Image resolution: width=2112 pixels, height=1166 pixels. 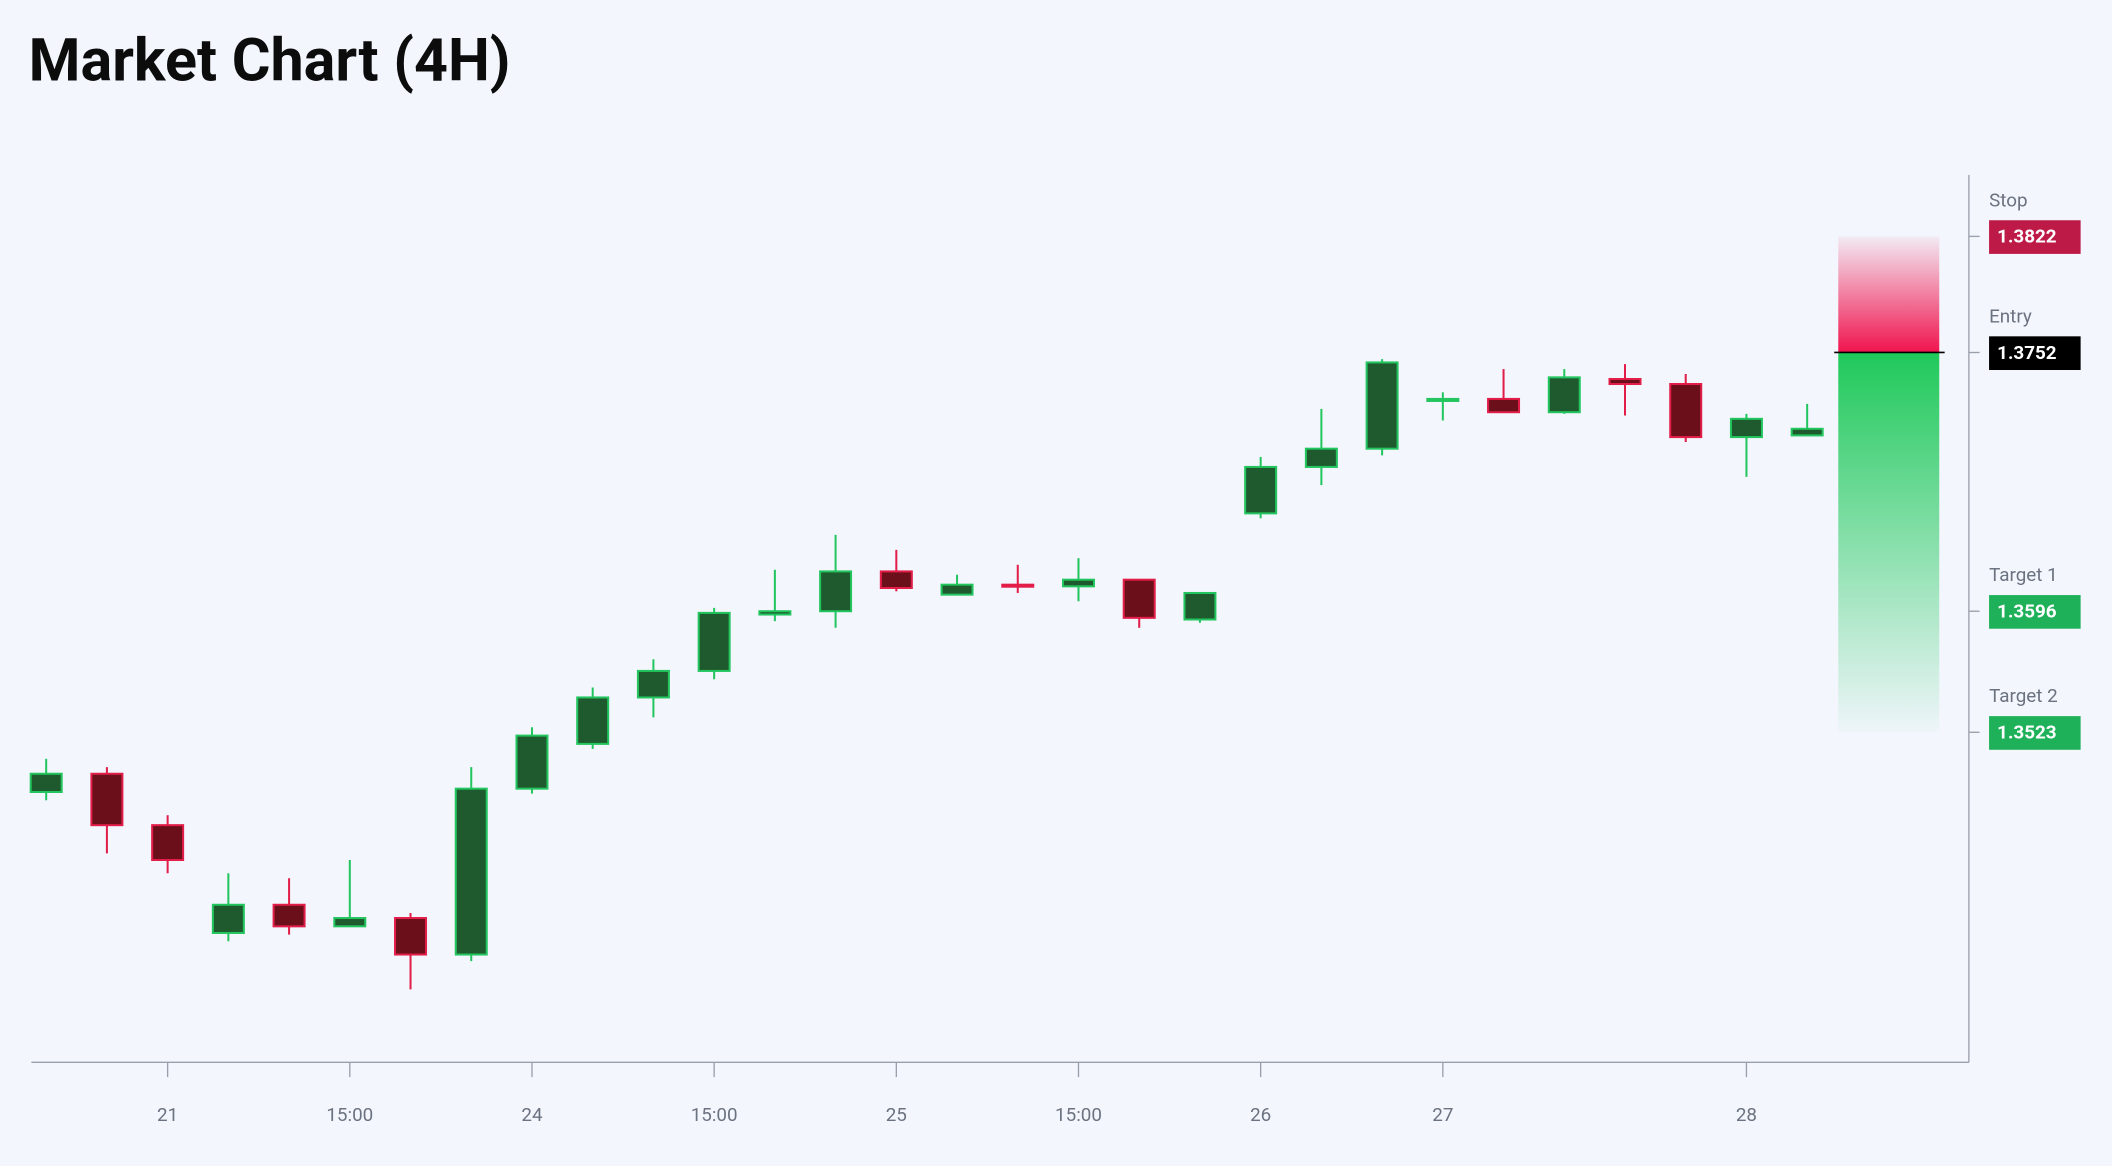 I want to click on level-value: 1.3596, so click(x=2027, y=612).